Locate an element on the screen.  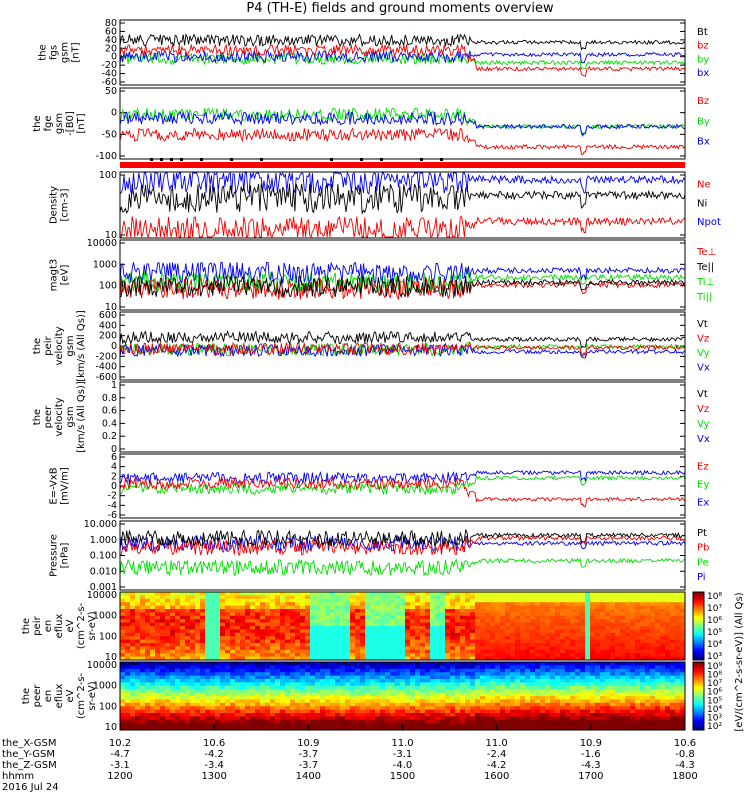
ylabel-line: velocity is located at coordinates (59, 416).